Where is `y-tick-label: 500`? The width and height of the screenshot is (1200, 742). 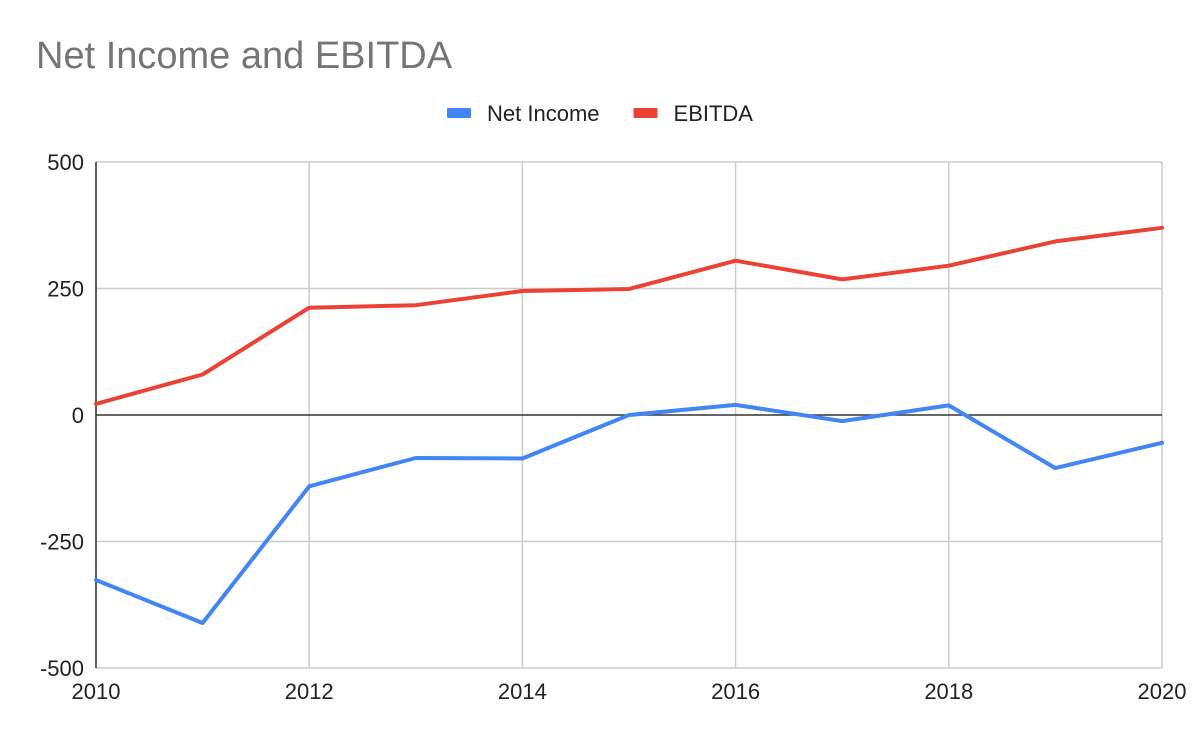
y-tick-label: 500 is located at coordinates (65, 162).